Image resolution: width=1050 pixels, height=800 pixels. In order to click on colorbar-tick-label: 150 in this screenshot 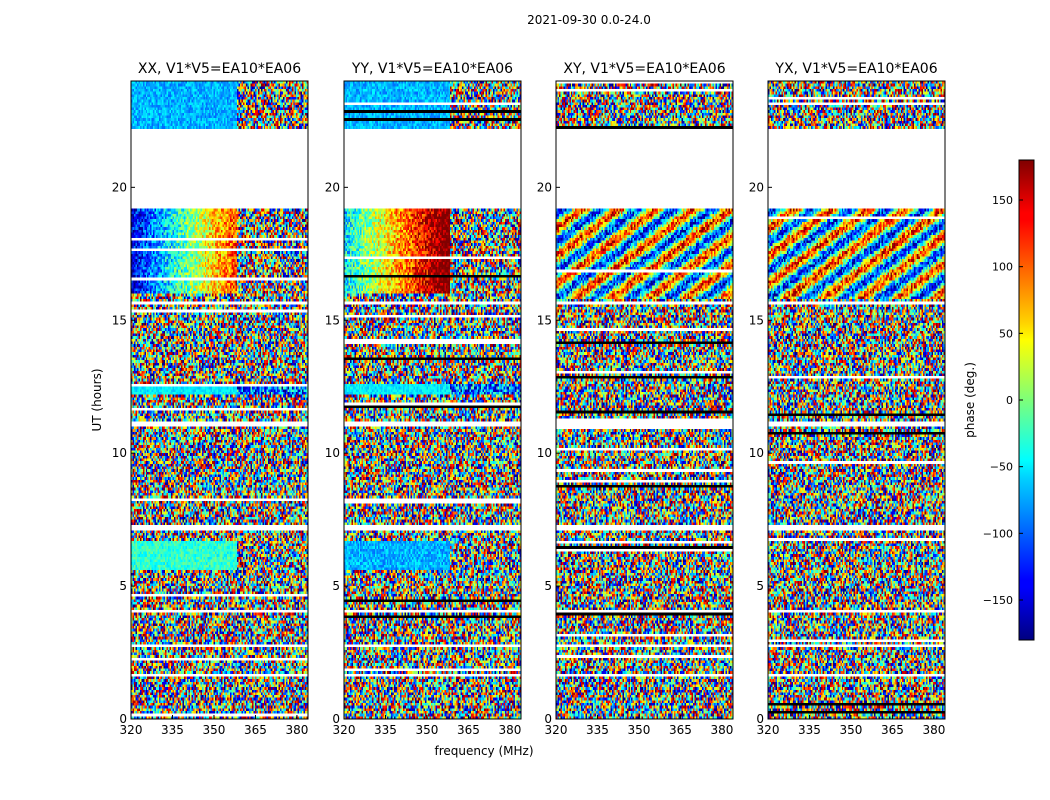, I will do `click(1002, 200)`.